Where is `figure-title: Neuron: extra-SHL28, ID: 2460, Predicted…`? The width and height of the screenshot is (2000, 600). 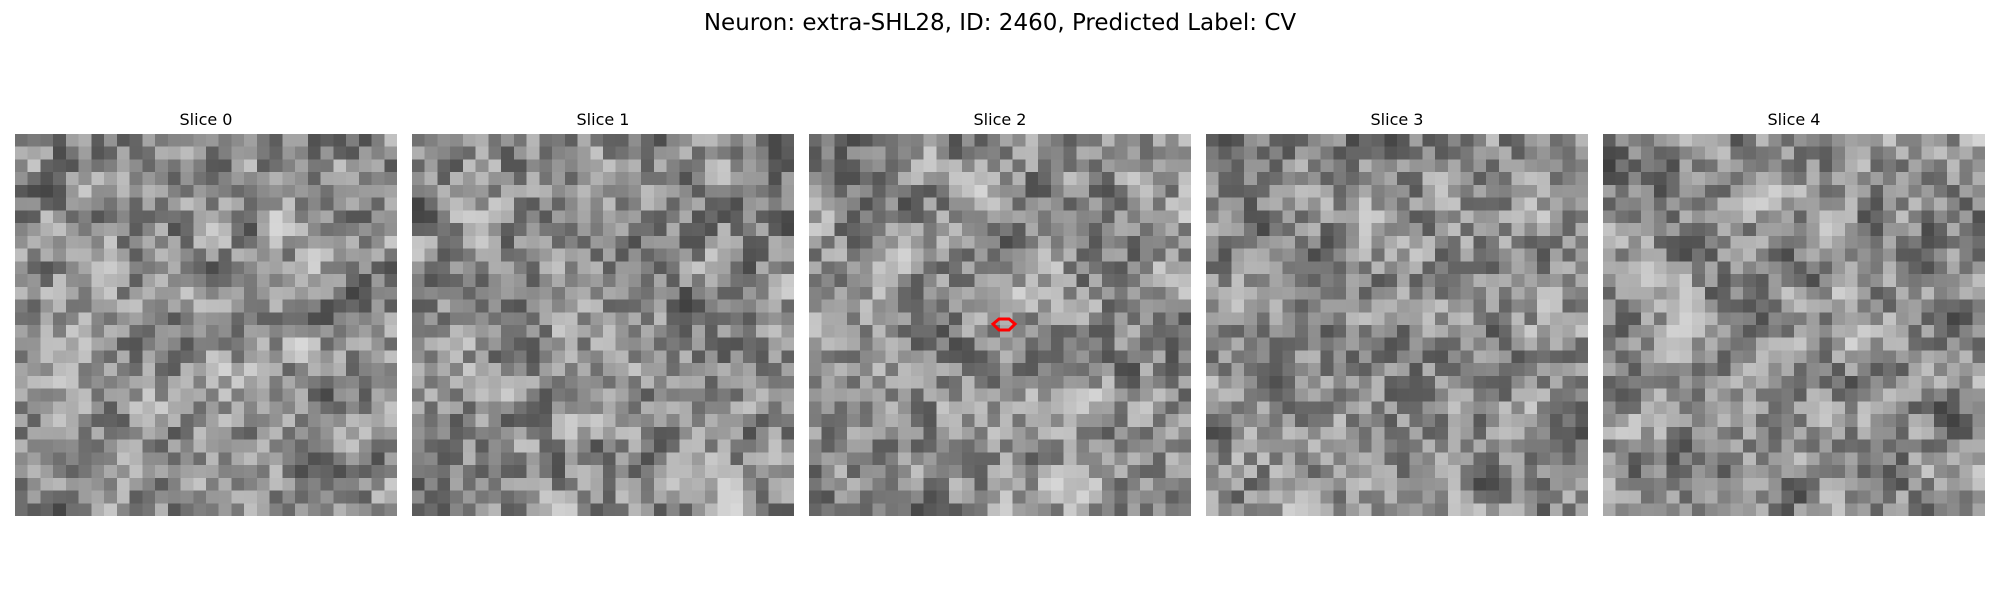
figure-title: Neuron: extra-SHL28, ID: 2460, Predicted… is located at coordinates (1000, 23).